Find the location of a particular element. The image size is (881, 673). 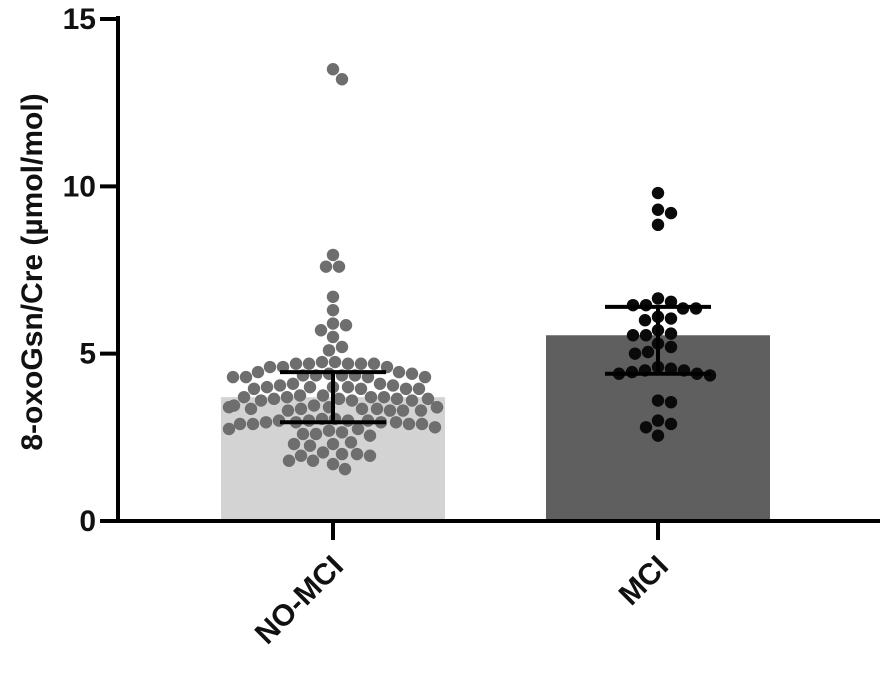

y-tick-label-15: 15 is located at coordinates (79, 19).